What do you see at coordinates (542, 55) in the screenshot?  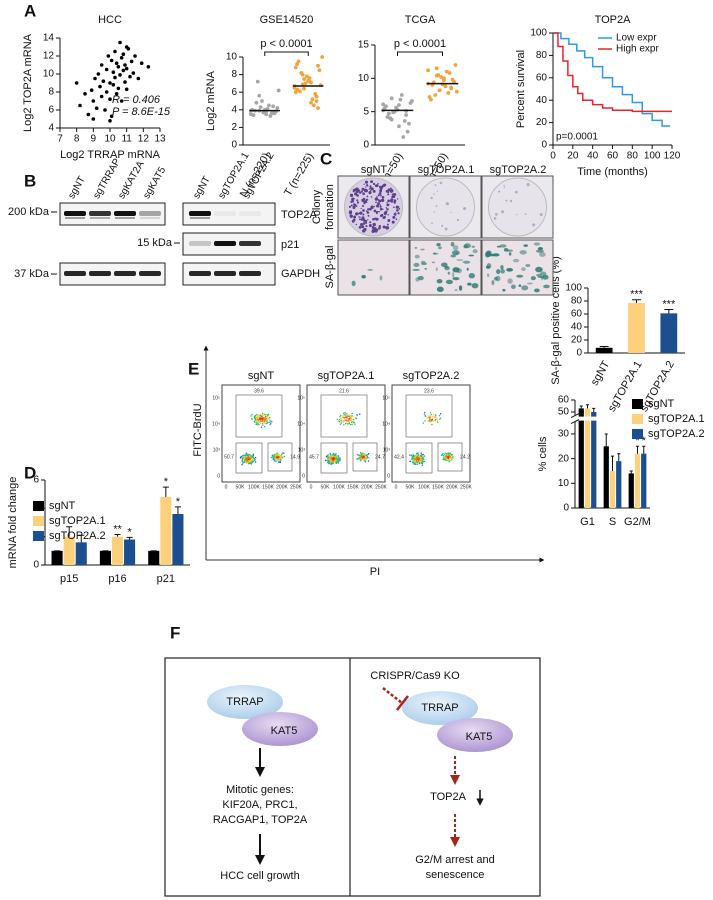 I see `y-tick-label: 80` at bounding box center [542, 55].